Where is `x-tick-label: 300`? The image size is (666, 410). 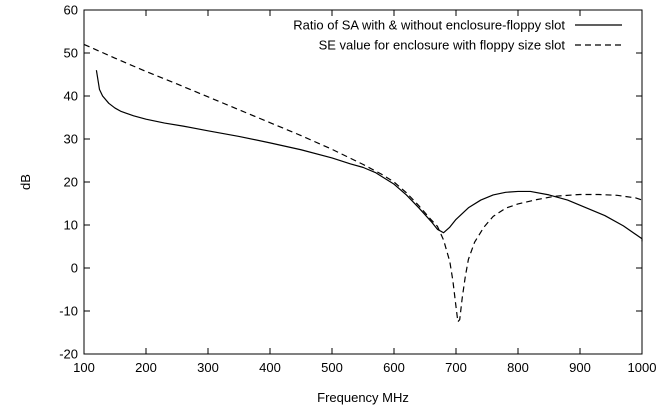 x-tick-label: 300 is located at coordinates (208, 367).